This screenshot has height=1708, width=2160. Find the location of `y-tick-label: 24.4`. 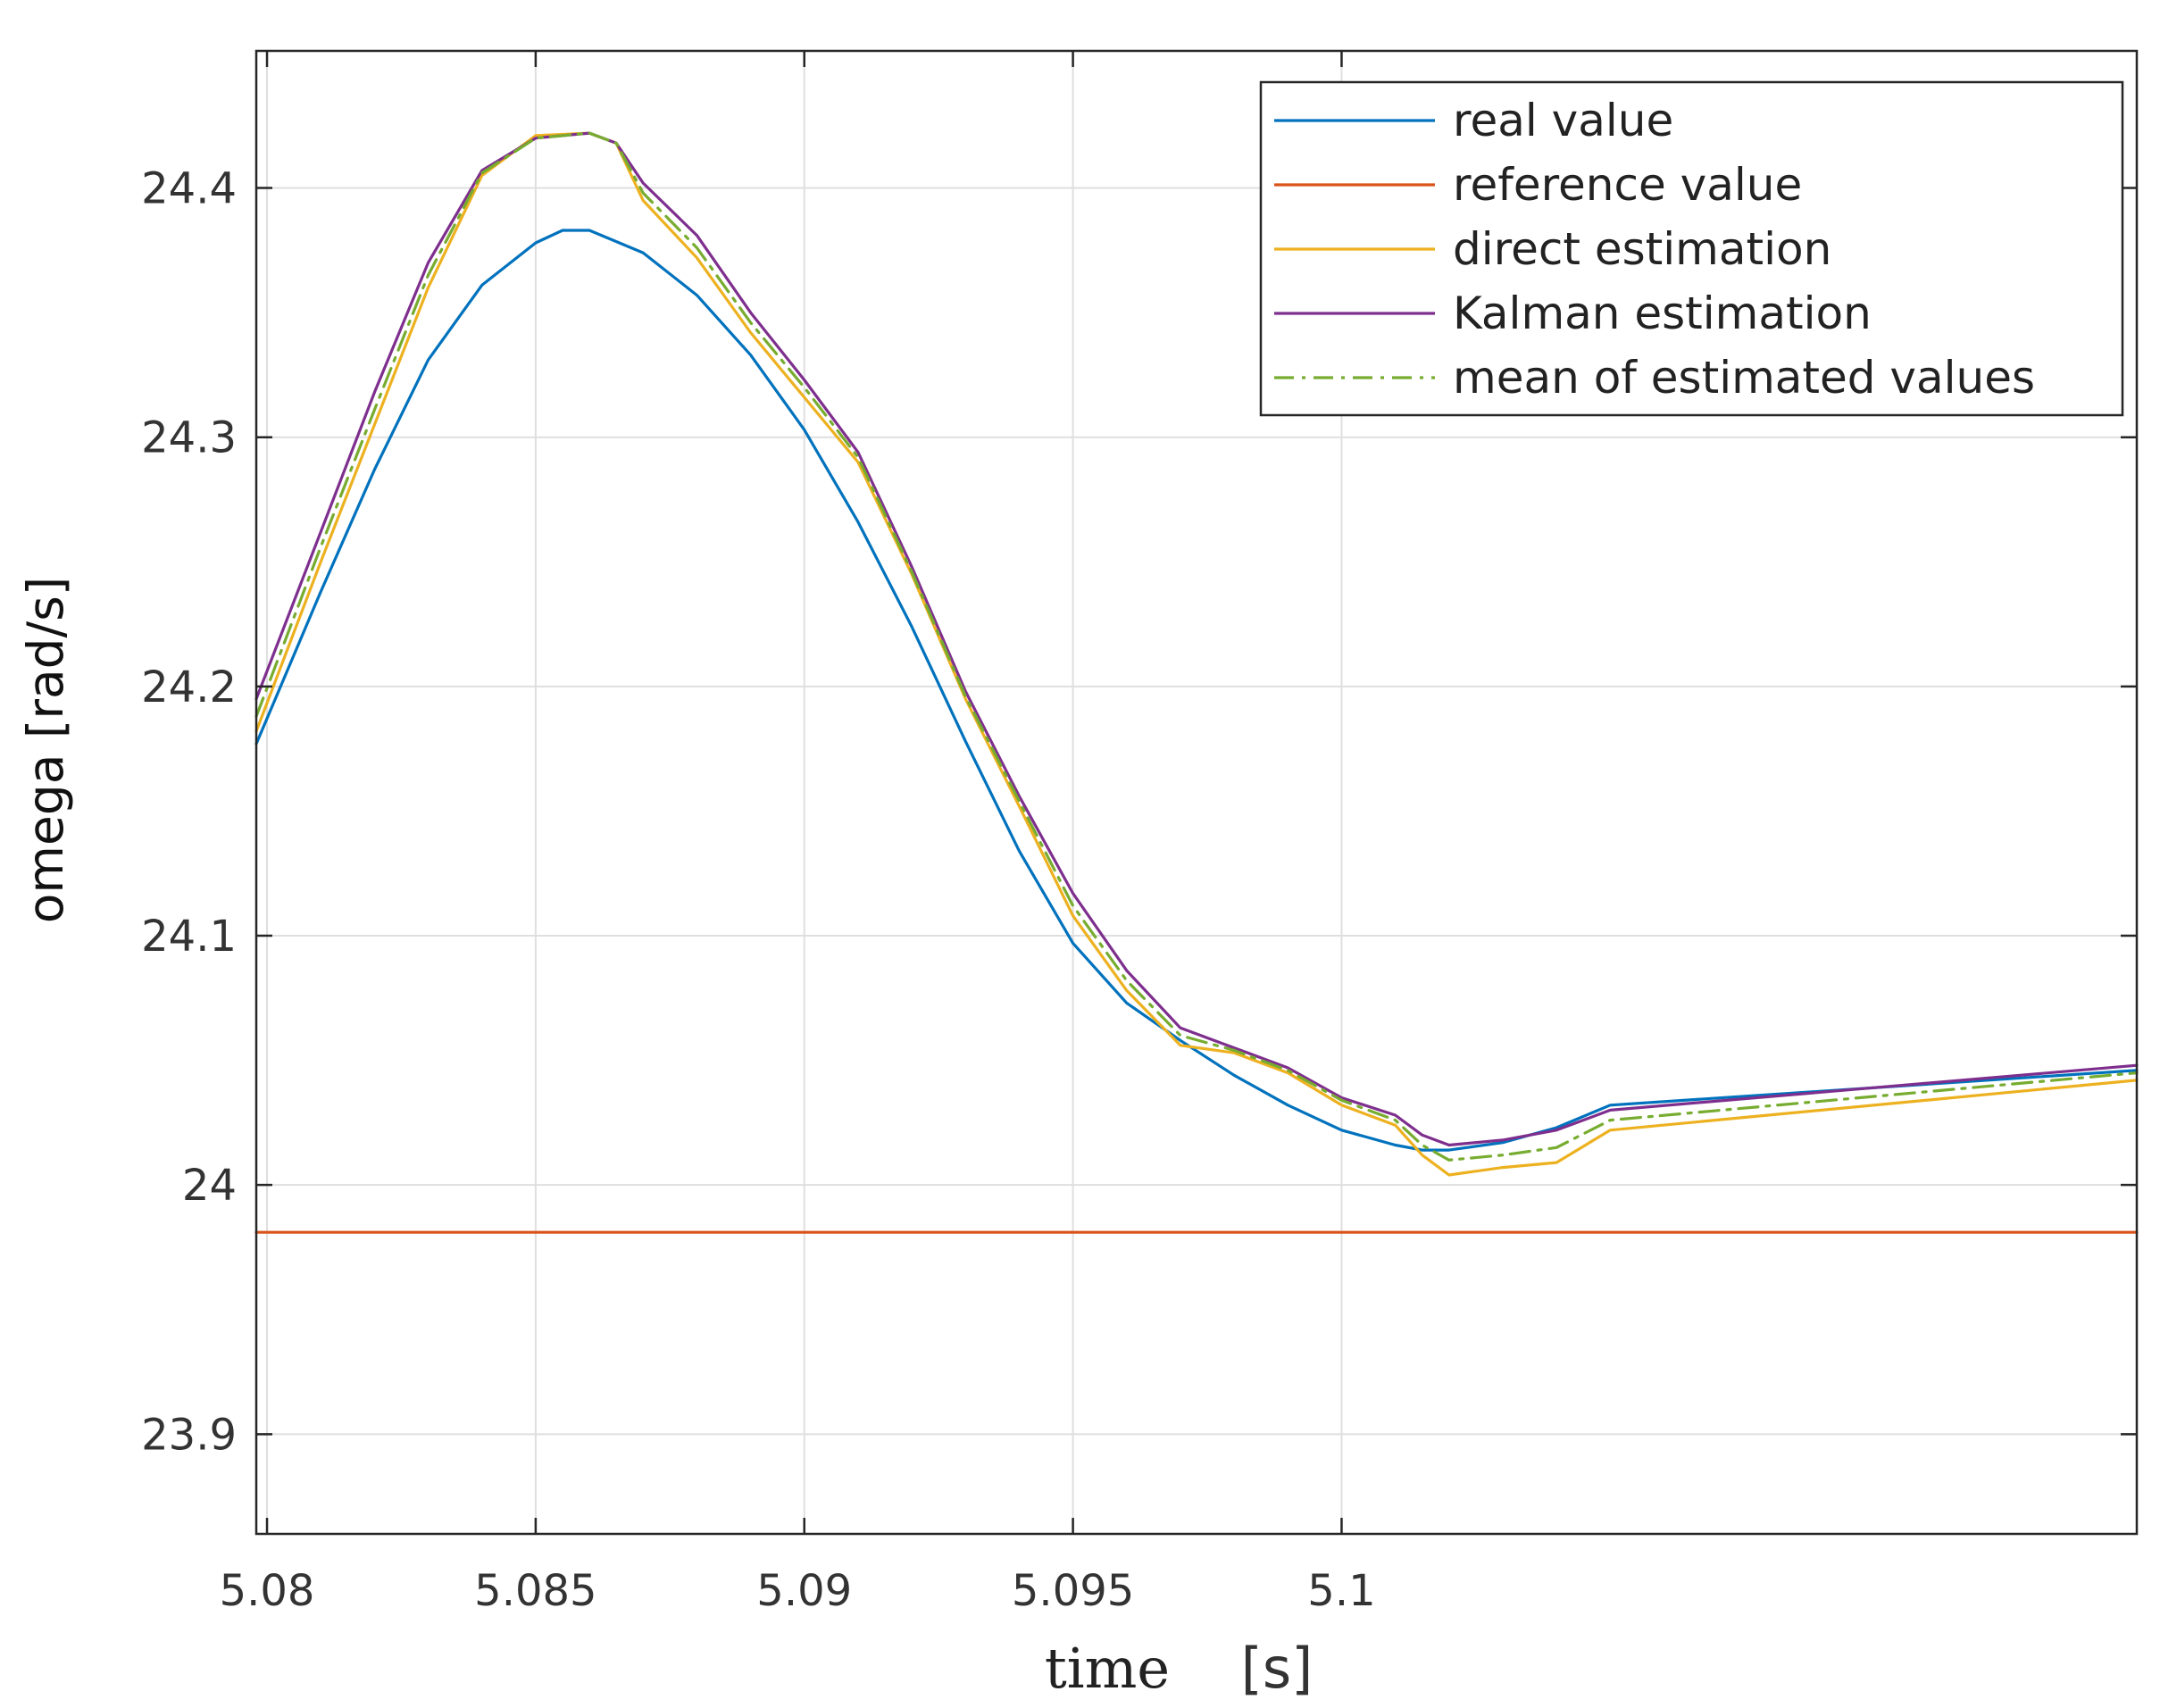

y-tick-label: 24.4 is located at coordinates (189, 189).